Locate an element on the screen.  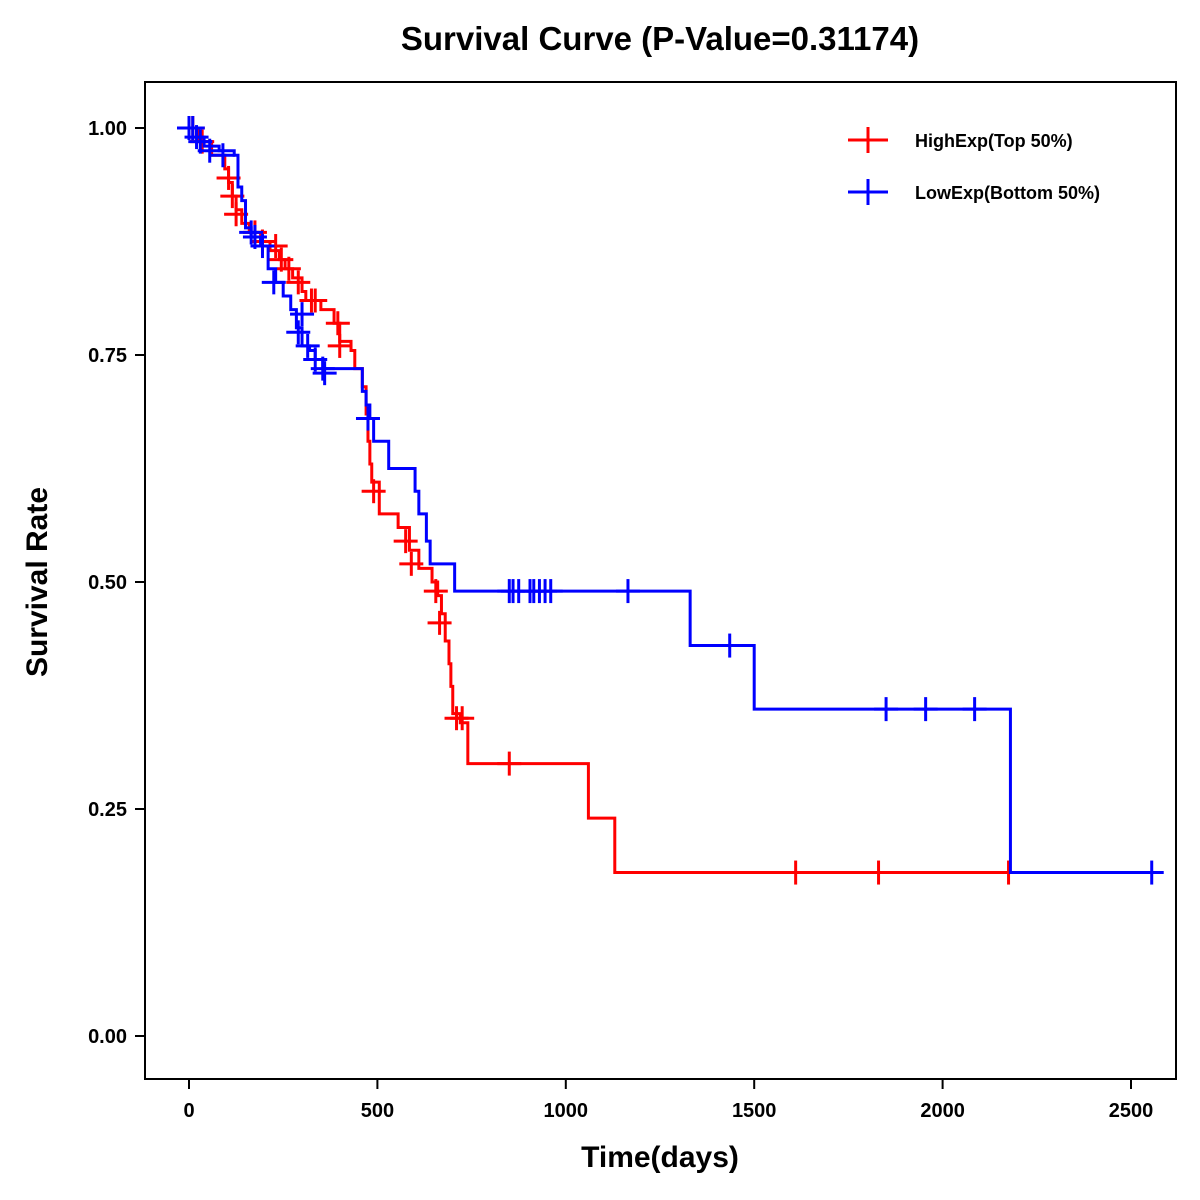
x-tick-label: 0 is located at coordinates (188, 1111).